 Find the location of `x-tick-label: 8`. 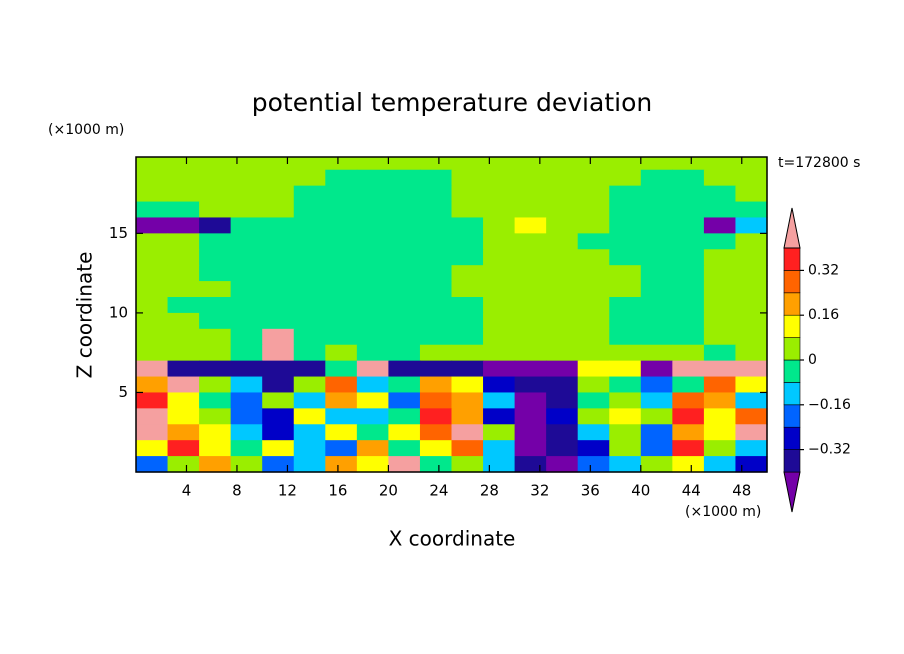

x-tick-label: 8 is located at coordinates (237, 491).